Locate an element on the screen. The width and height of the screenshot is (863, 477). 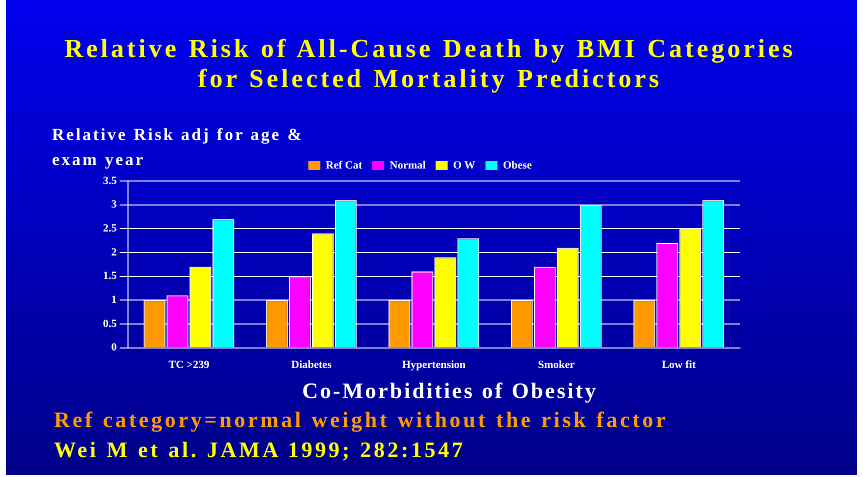
x-tick-label: Diabetes is located at coordinates (311, 365).